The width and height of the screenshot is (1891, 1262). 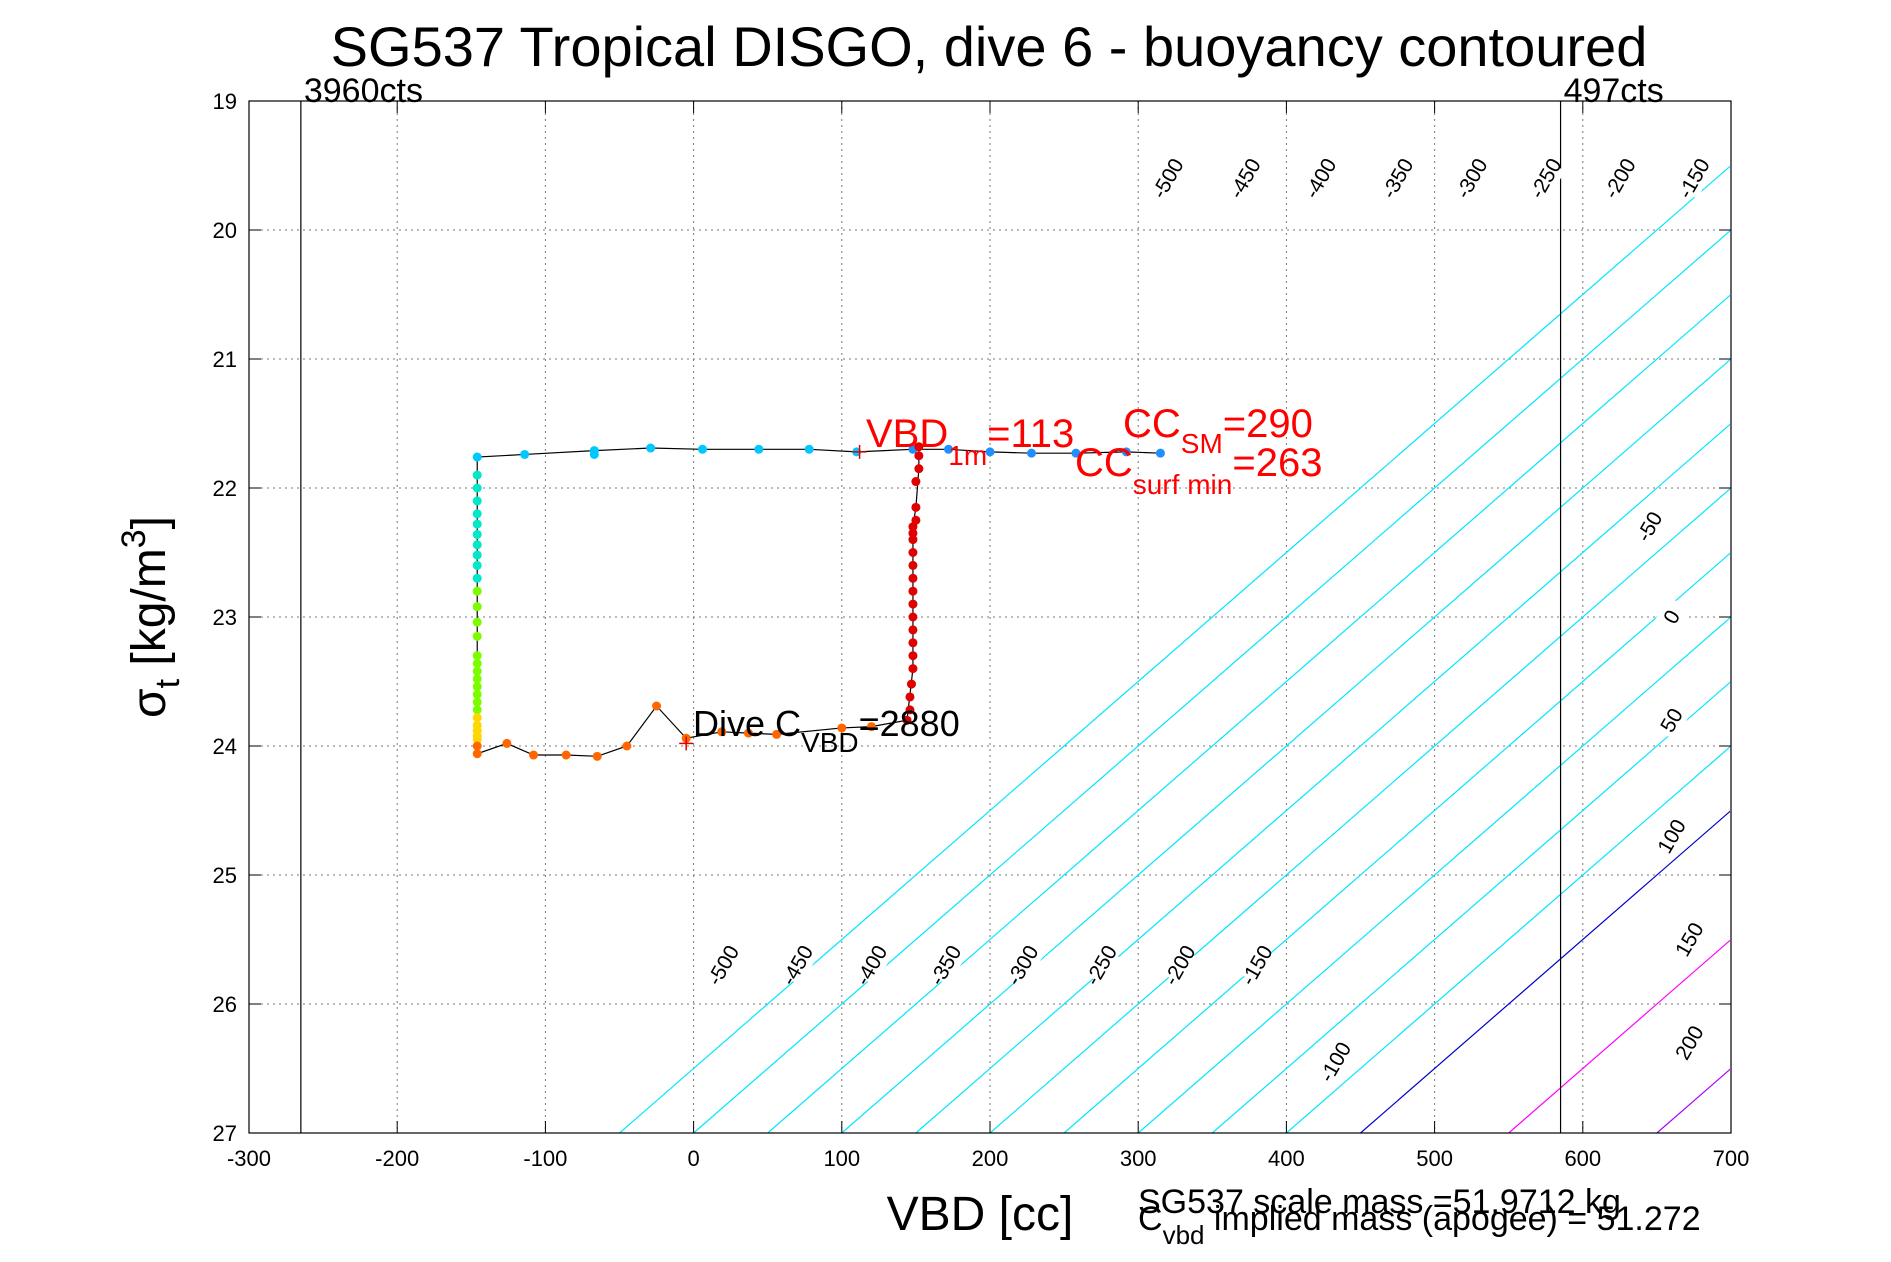 What do you see at coordinates (363, 91) in the screenshot?
I see `vbd-limit-label: 3960cts` at bounding box center [363, 91].